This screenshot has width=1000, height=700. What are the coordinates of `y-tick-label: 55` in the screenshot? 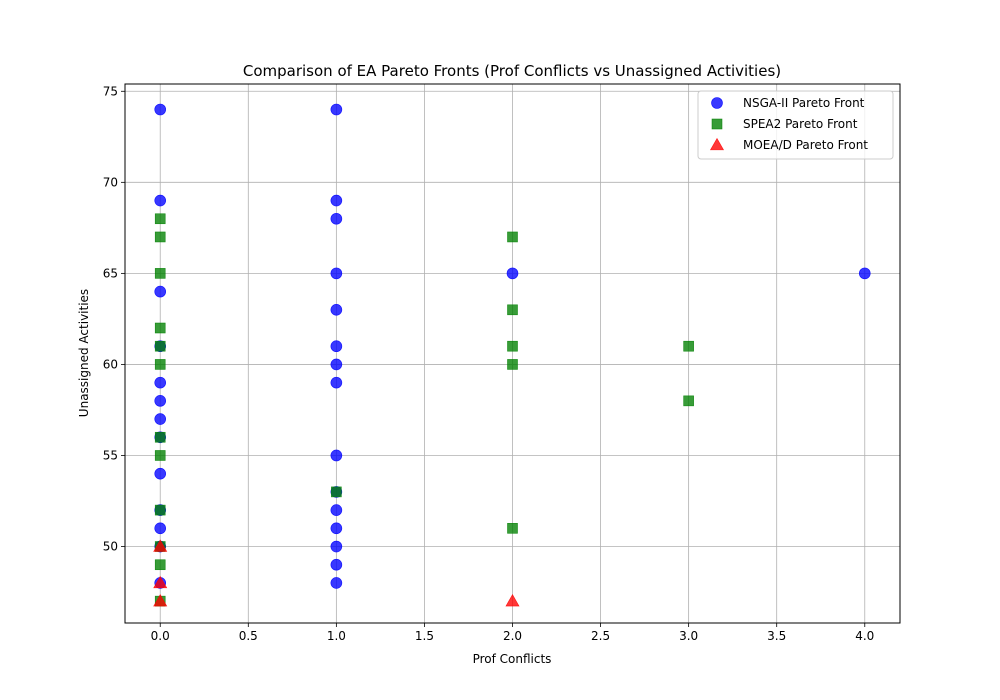 It's located at (110, 455).